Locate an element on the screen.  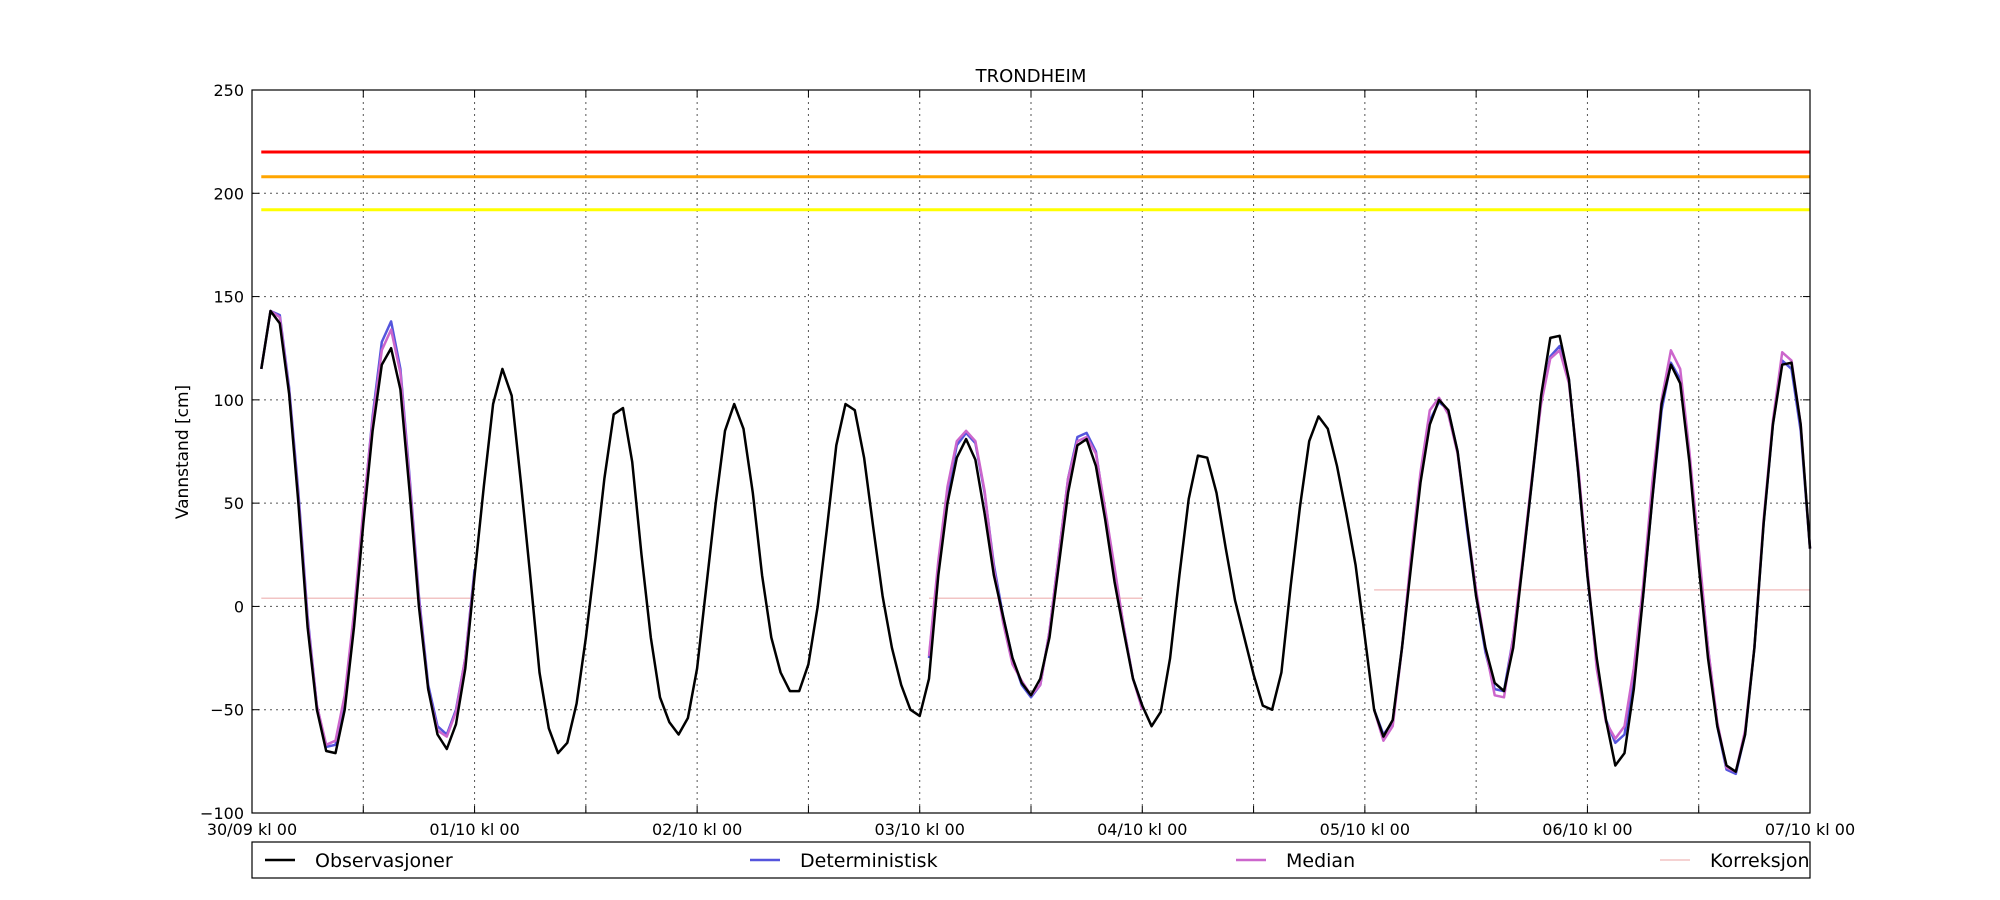
y-tick-label: 250 is located at coordinates (228, 90).